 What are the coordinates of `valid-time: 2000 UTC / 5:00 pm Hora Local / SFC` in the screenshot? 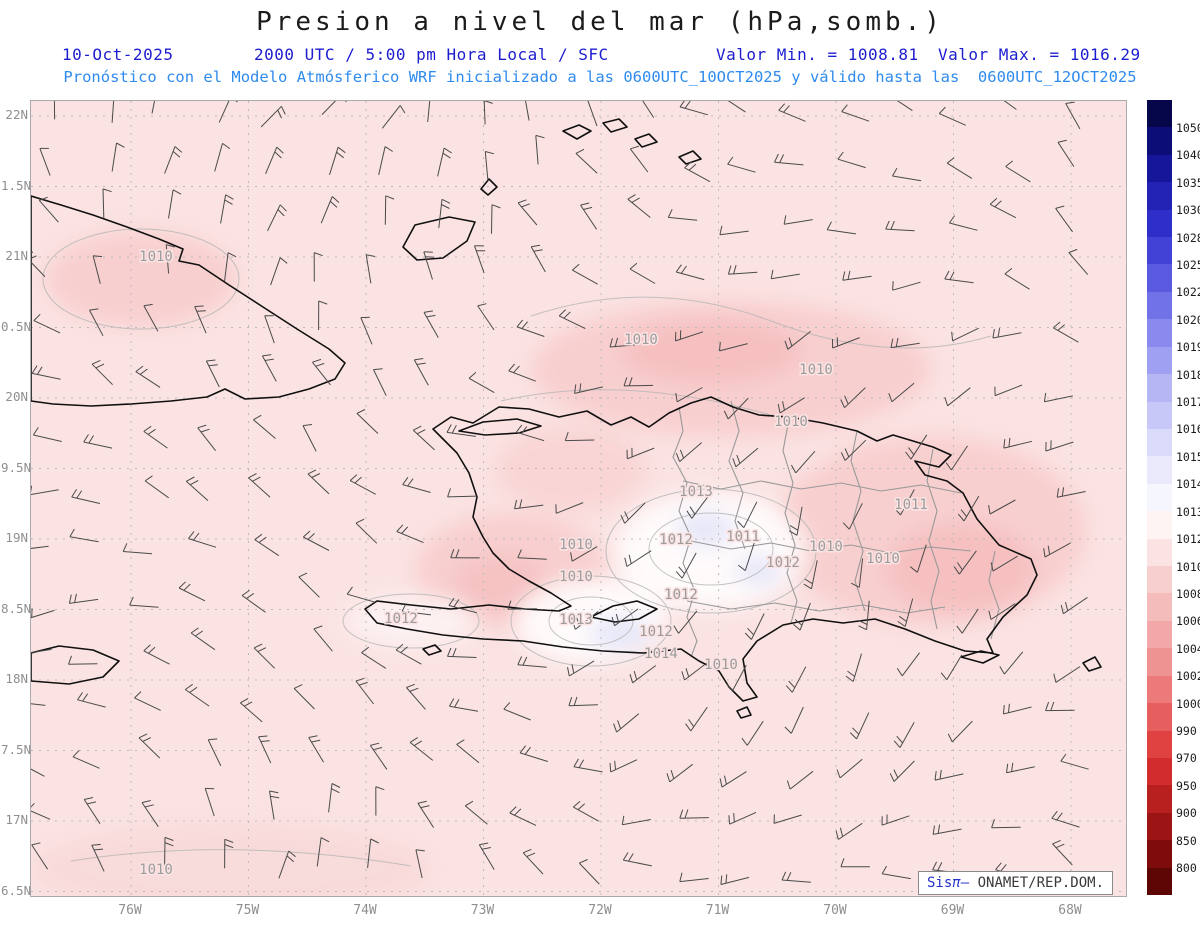 It's located at (431, 54).